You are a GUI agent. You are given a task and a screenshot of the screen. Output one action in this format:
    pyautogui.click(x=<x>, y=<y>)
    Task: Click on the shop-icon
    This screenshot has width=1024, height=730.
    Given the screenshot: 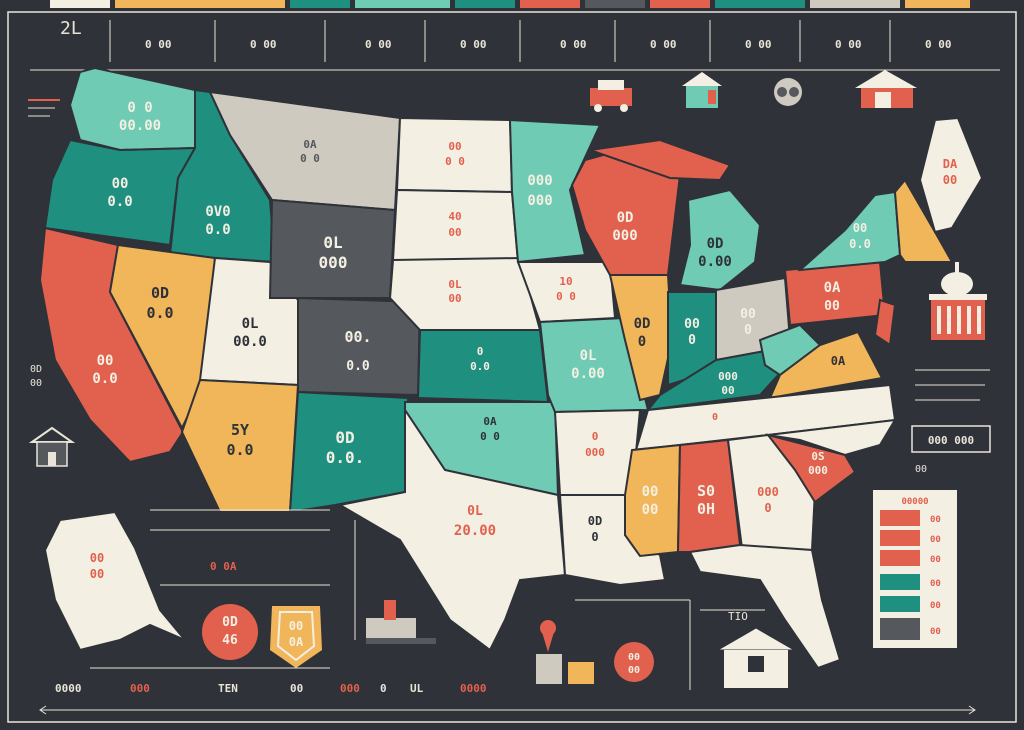 What is the action you would take?
    pyautogui.click(x=886, y=89)
    